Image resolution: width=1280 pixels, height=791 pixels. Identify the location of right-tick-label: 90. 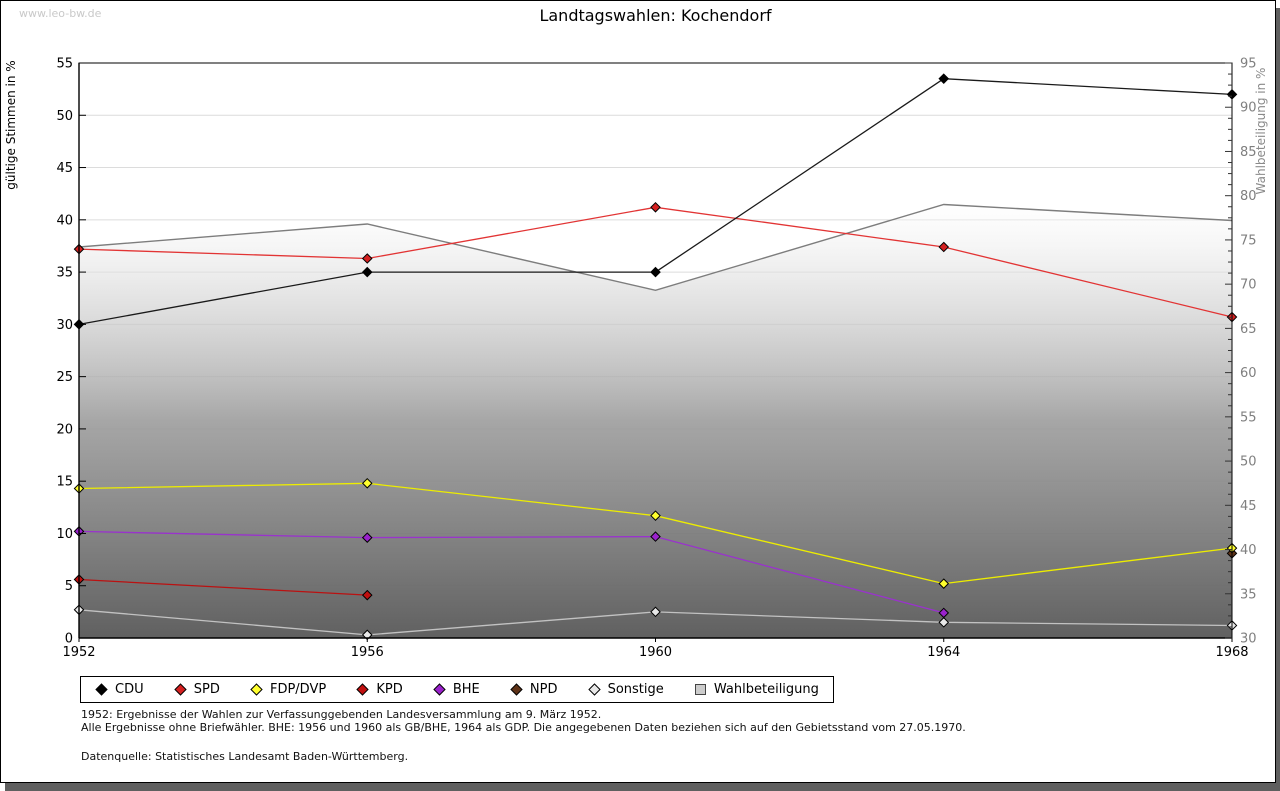
(1248, 108).